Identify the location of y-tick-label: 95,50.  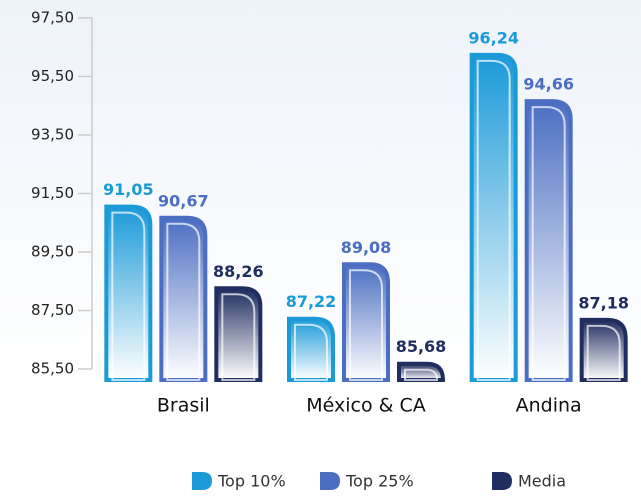
(52, 76).